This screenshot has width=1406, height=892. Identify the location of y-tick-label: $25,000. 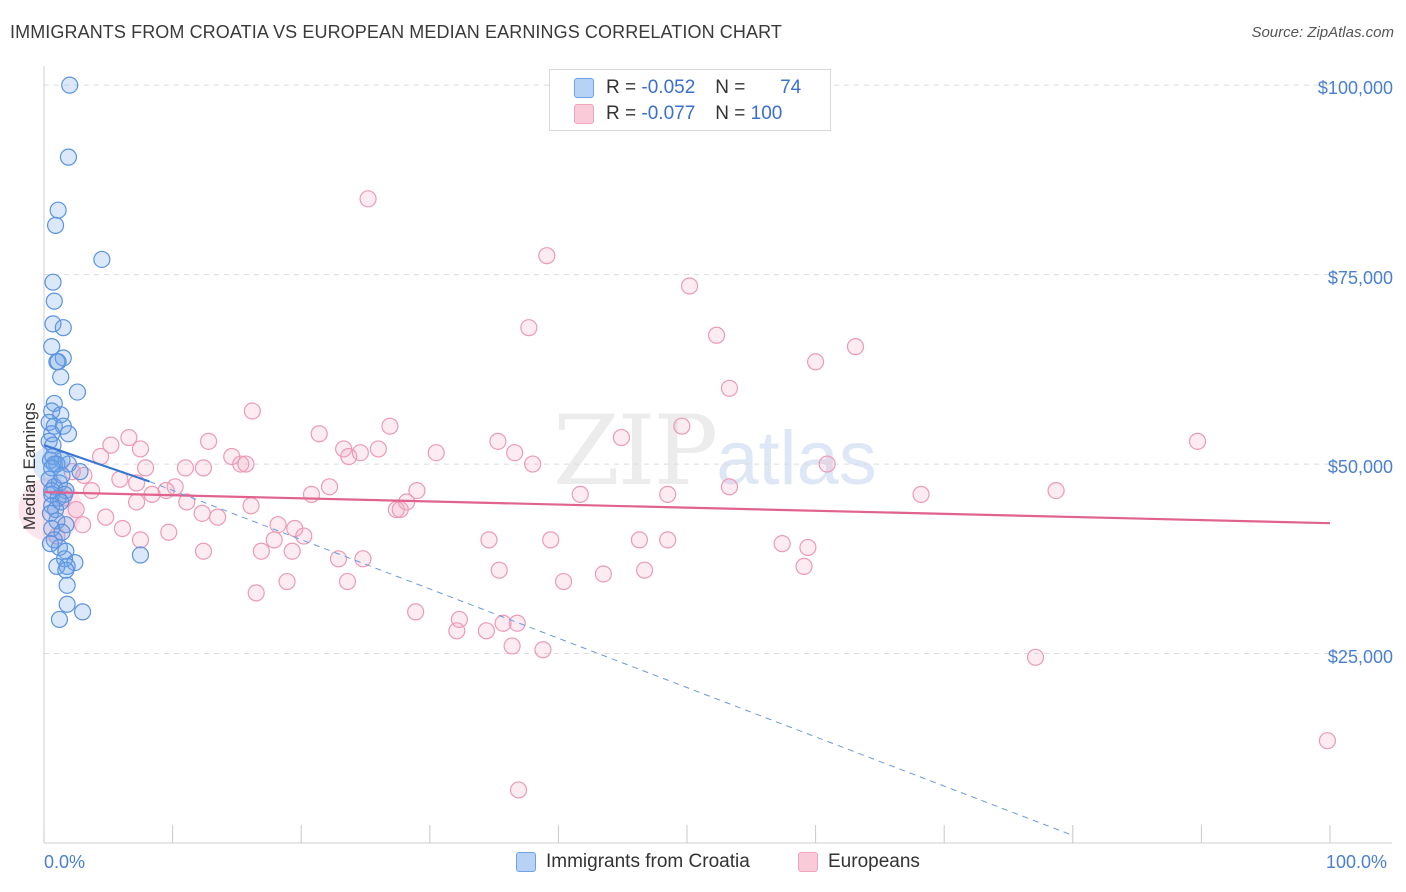
(1360, 656).